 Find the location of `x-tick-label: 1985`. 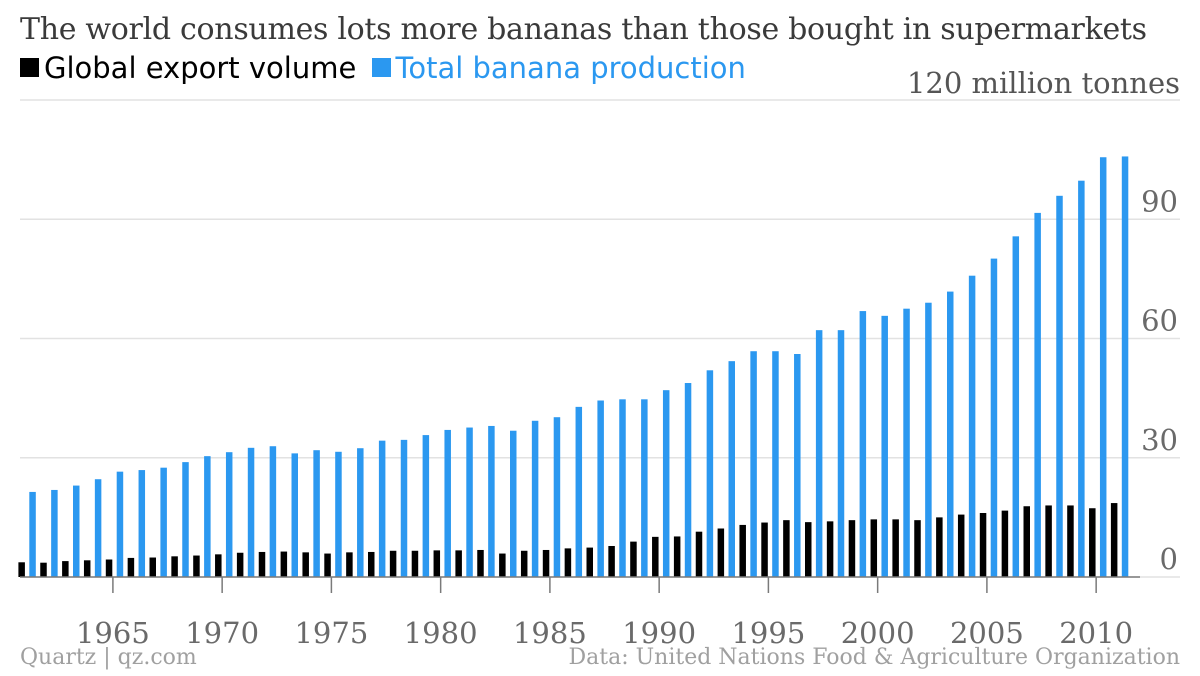

x-tick-label: 1985 is located at coordinates (550, 633).